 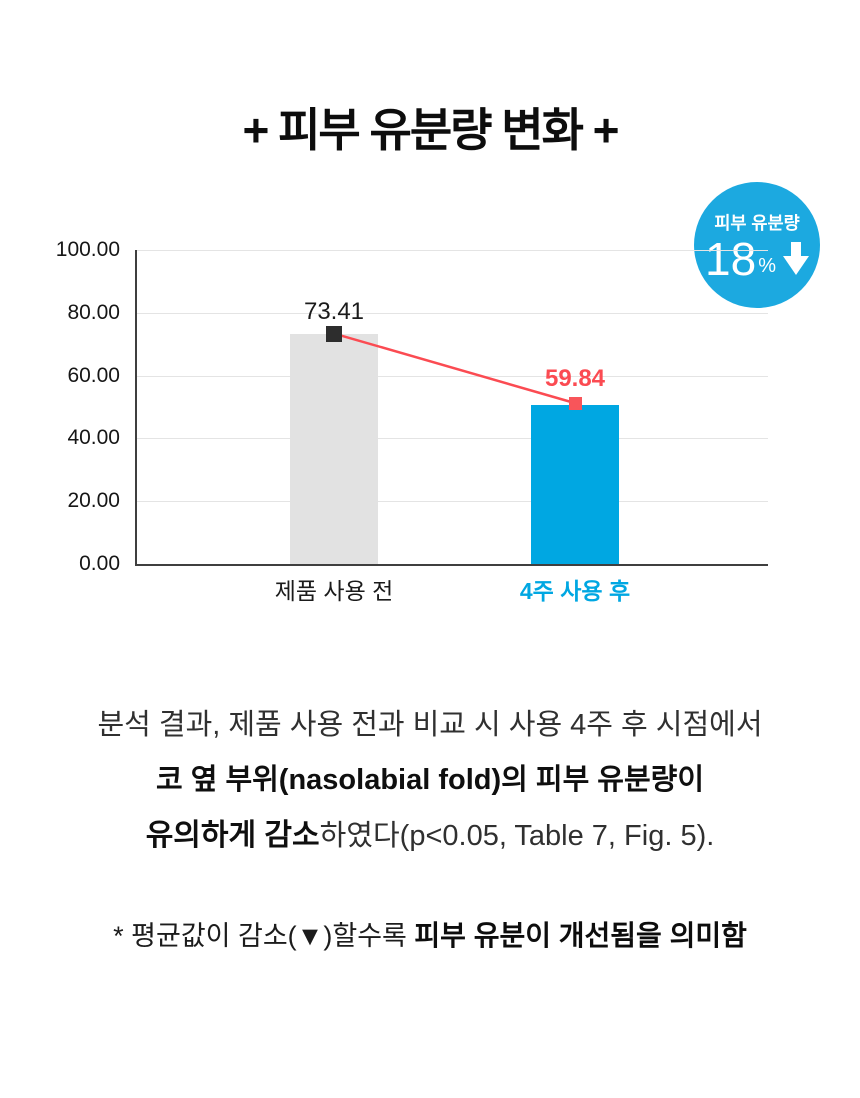 I want to click on bar-after-4-weeks, so click(x=575, y=484).